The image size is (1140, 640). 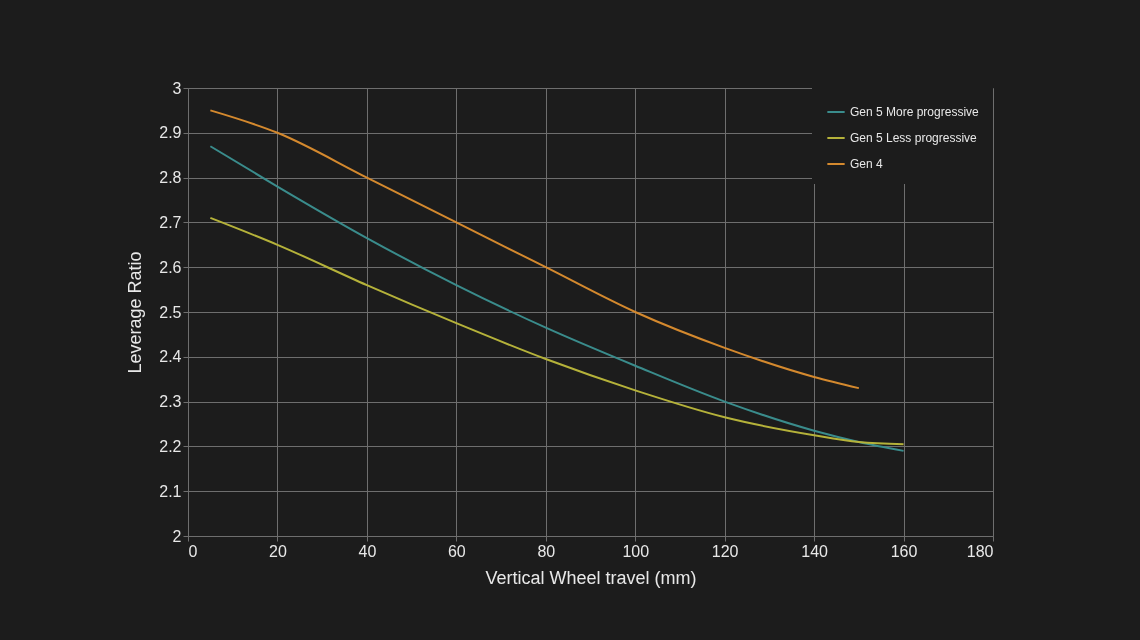 I want to click on x-tick-label: 0, so click(x=193, y=551).